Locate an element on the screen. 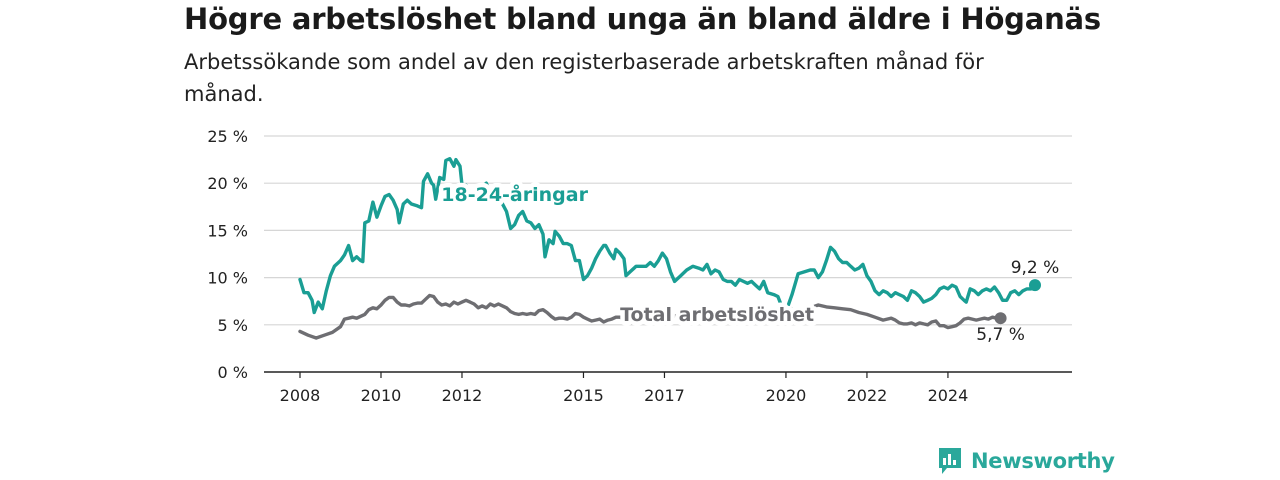  series-line-total is located at coordinates (650, 316).